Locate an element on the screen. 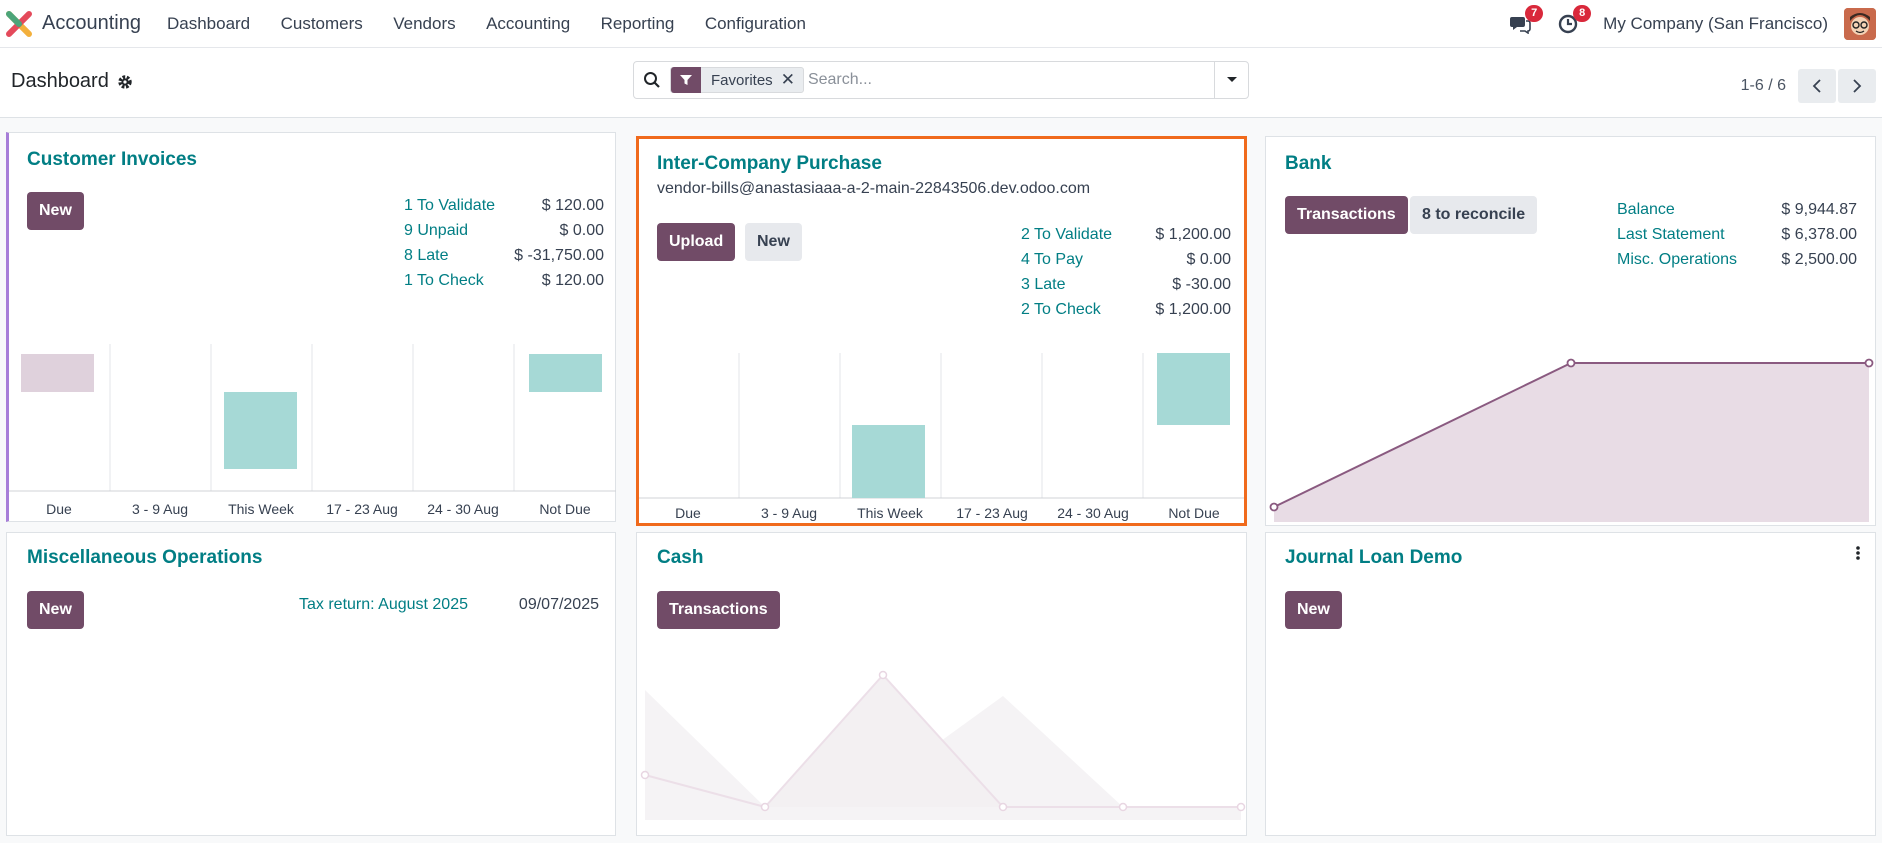 The image size is (1882, 843). gear-icon is located at coordinates (125, 82).